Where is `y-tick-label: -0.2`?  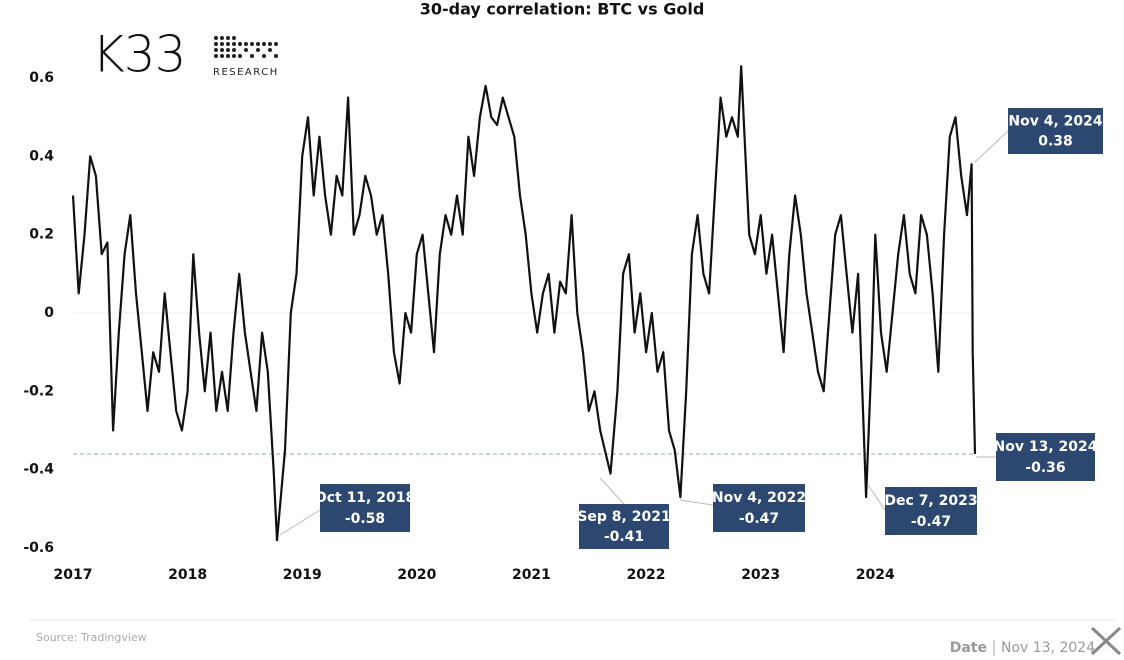
y-tick-label: -0.2 is located at coordinates (38, 391).